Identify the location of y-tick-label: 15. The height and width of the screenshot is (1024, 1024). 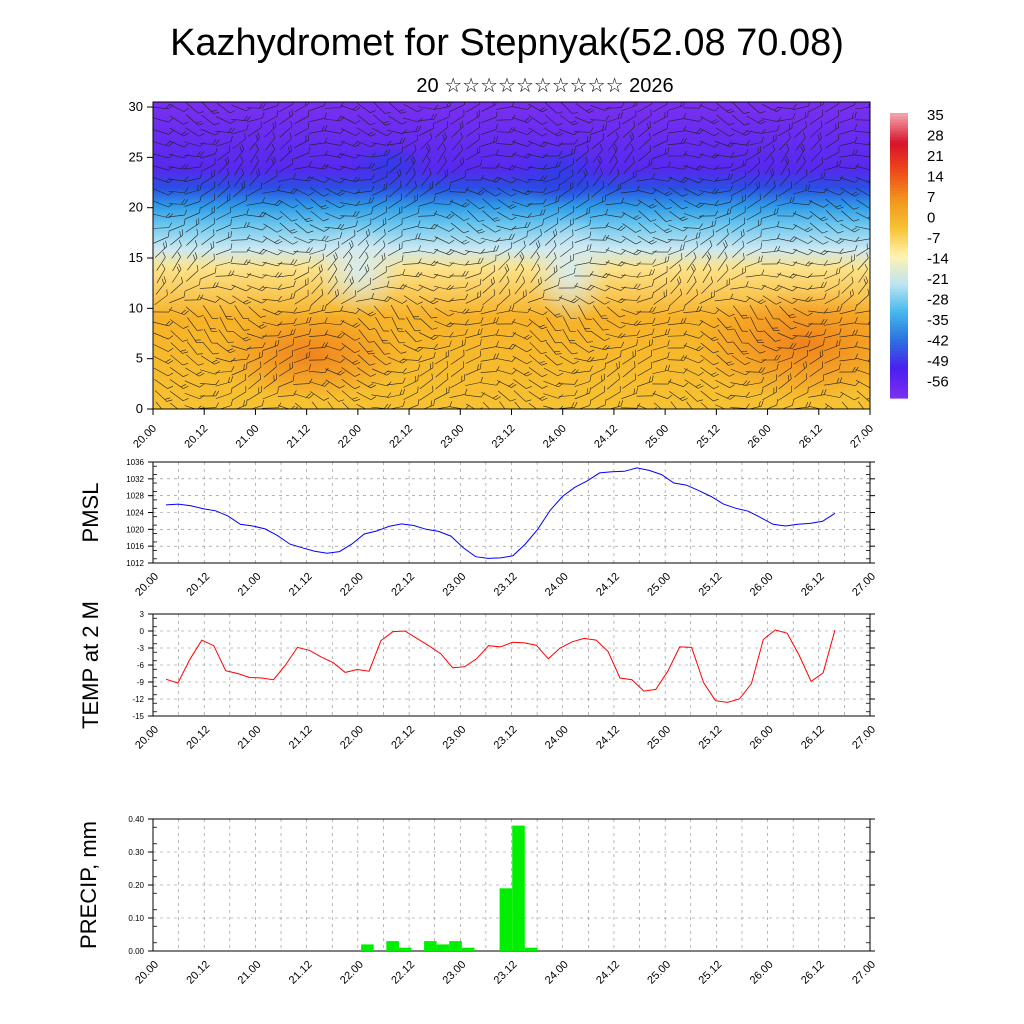
(136, 257).